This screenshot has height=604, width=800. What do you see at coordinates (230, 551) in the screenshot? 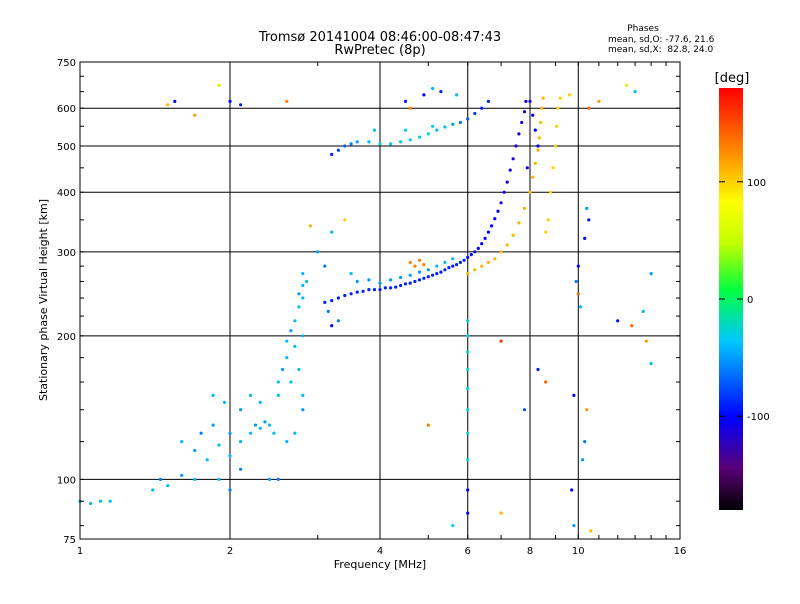
I see `x-tick-label: 2` at bounding box center [230, 551].